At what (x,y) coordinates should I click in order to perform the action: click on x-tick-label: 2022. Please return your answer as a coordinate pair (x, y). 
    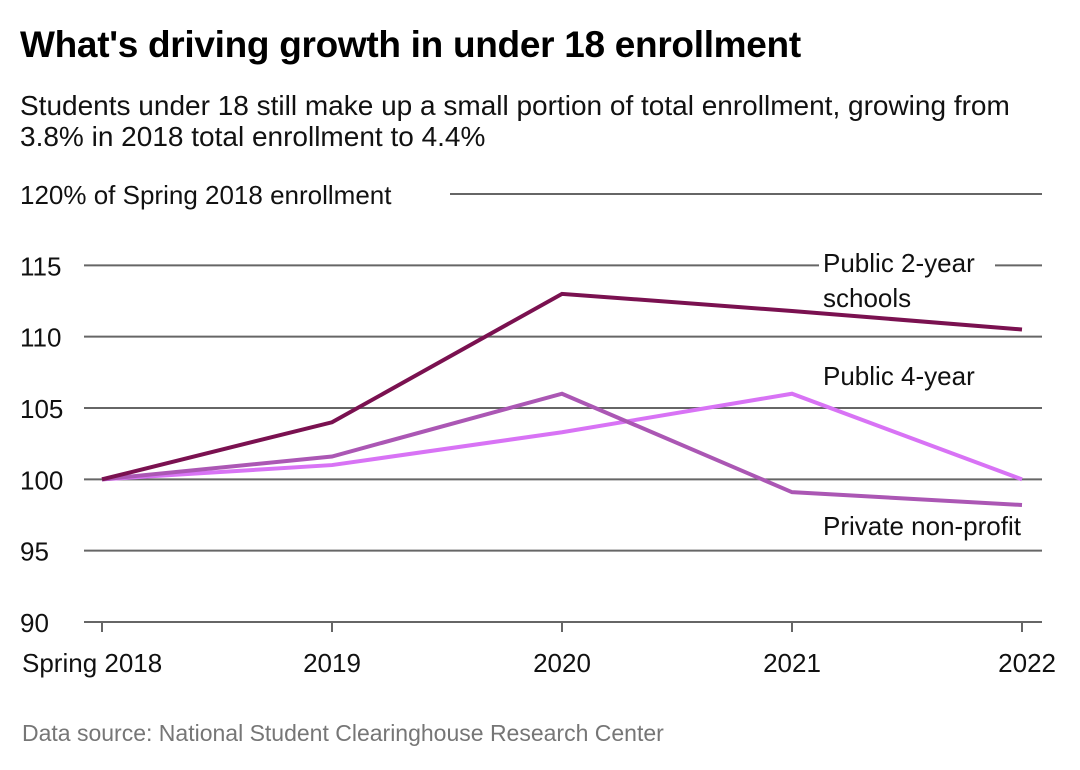
    Looking at the image, I should click on (1027, 663).